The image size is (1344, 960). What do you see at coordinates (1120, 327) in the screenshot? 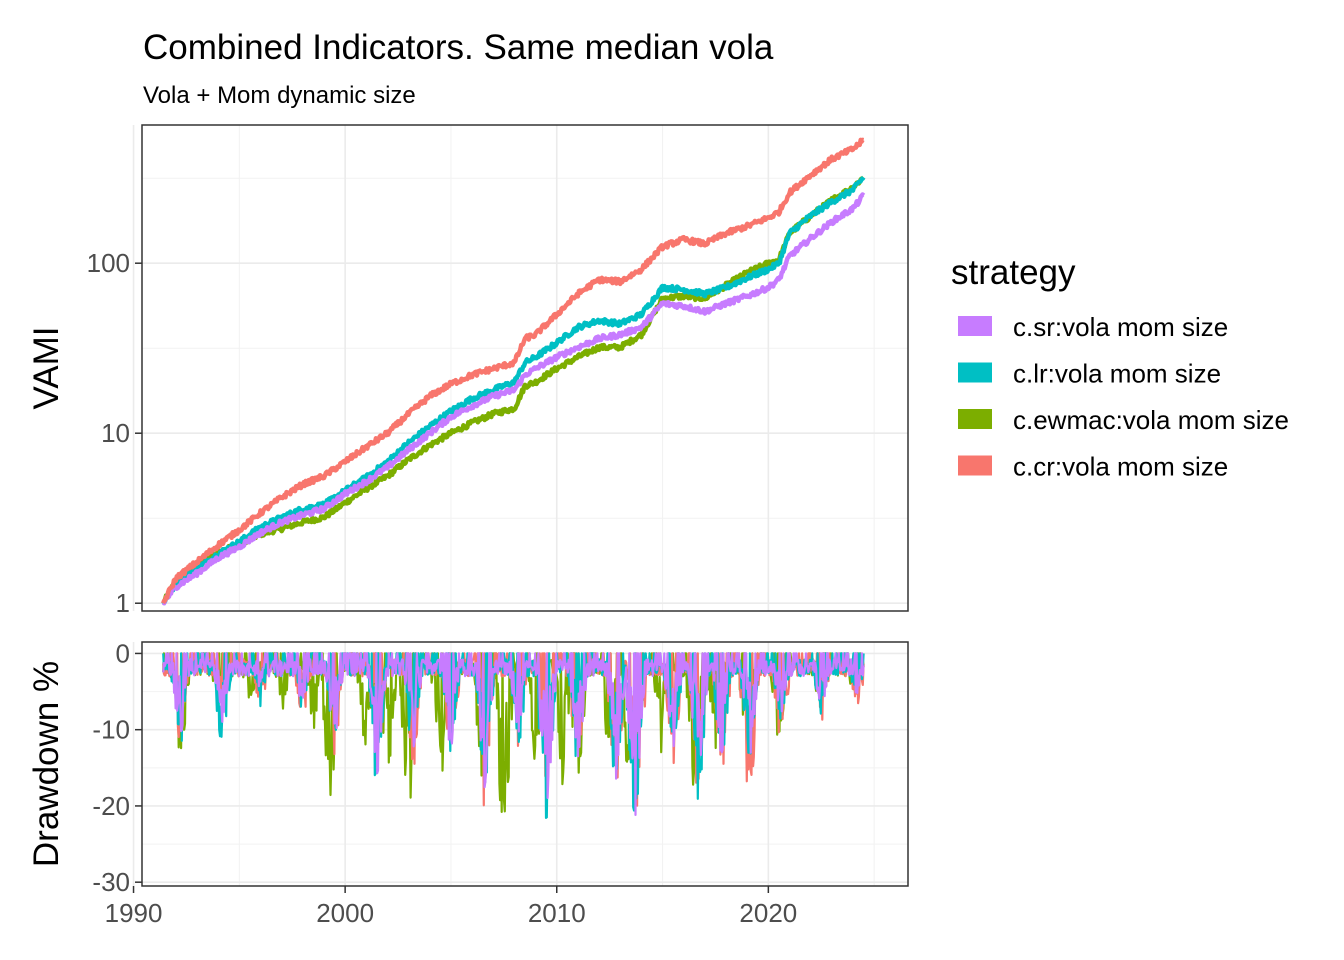
I see `legend-label: c.sr:vola mom size` at bounding box center [1120, 327].